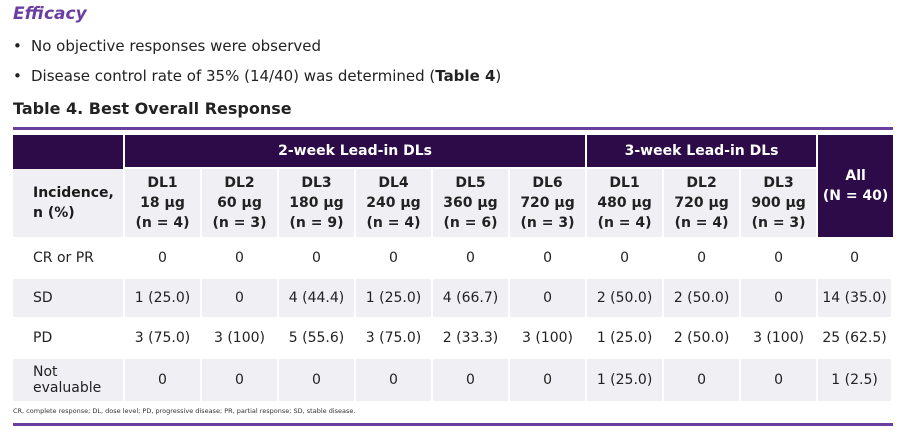  I want to click on table-top-rule, so click(453, 128).